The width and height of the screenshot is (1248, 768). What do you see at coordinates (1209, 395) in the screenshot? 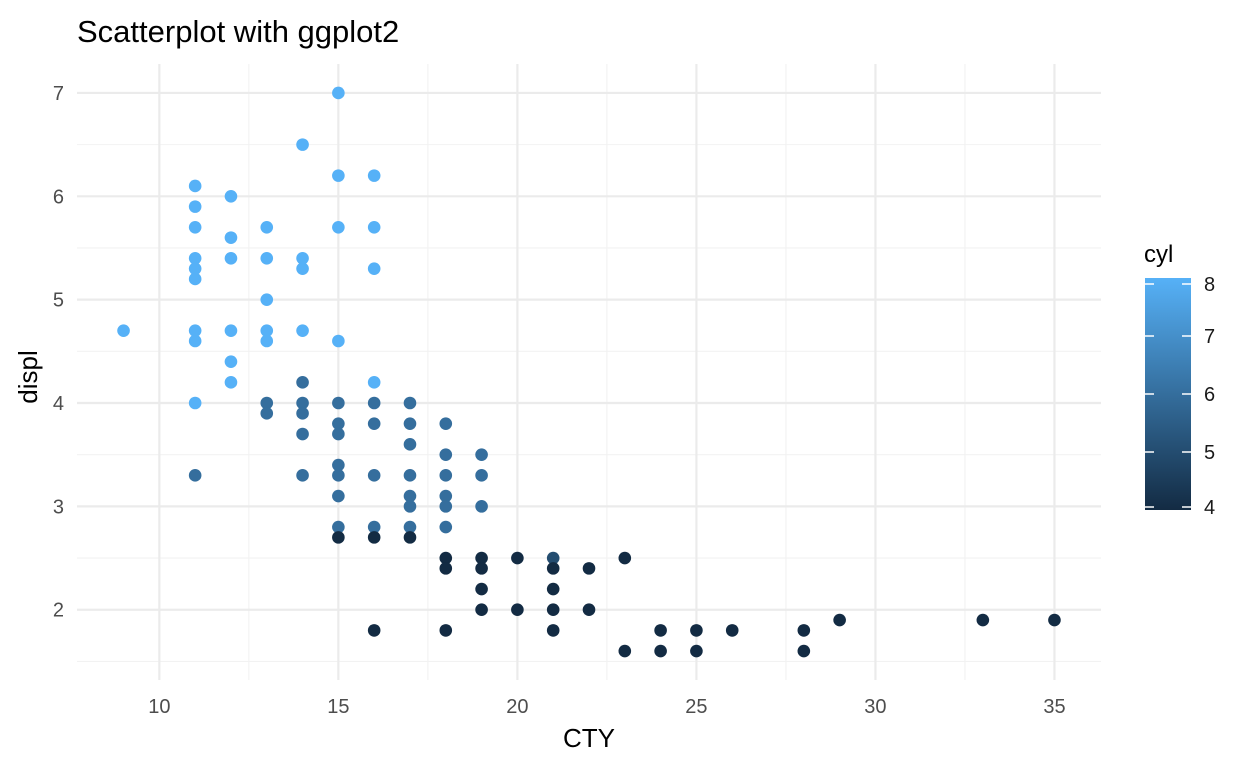
I see `legend-tick-label: 6` at bounding box center [1209, 395].